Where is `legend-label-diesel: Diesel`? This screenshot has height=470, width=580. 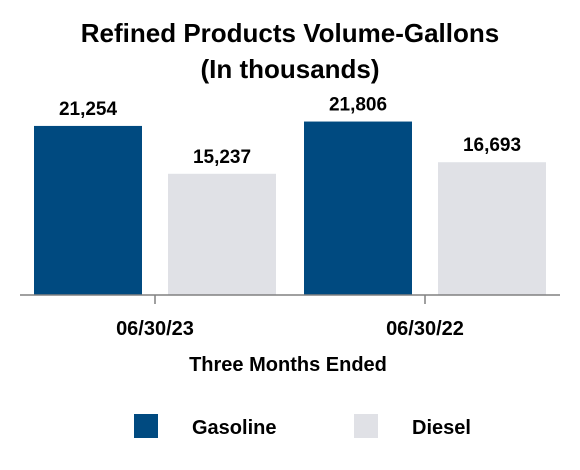 legend-label-diesel: Diesel is located at coordinates (441, 428).